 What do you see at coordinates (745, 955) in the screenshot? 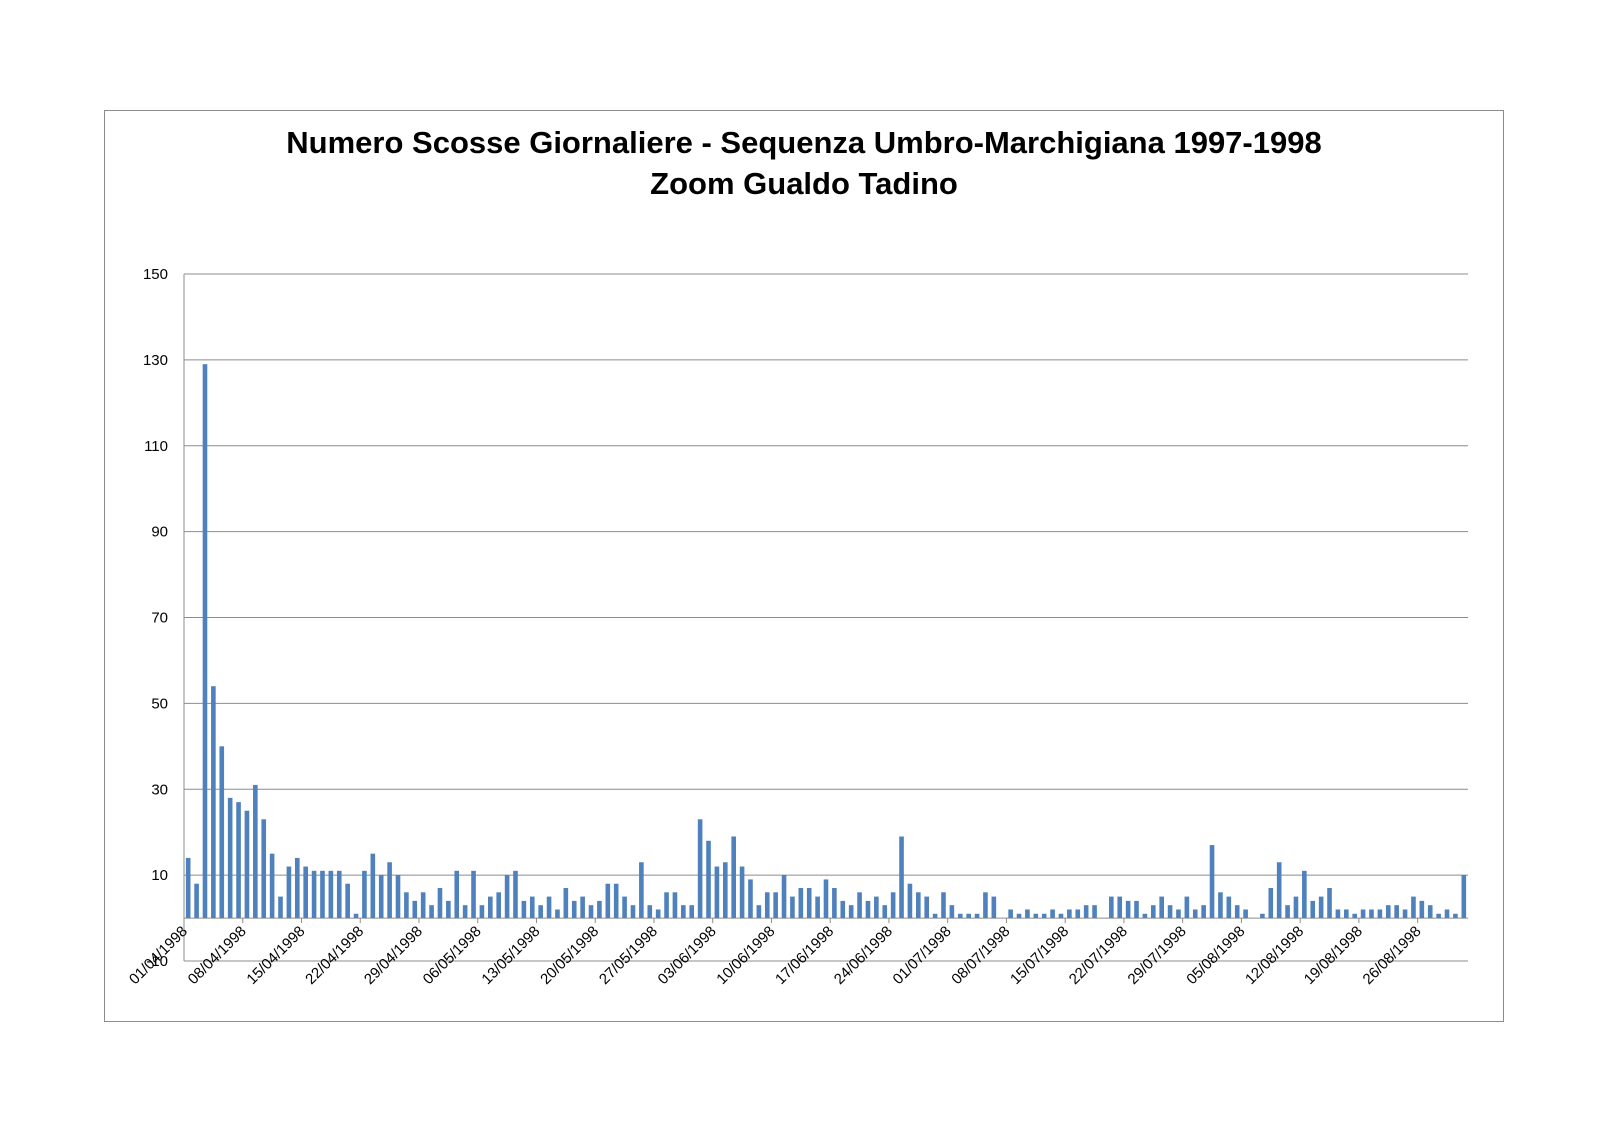
I see `x-tick-label: 10/06/1998` at bounding box center [745, 955].